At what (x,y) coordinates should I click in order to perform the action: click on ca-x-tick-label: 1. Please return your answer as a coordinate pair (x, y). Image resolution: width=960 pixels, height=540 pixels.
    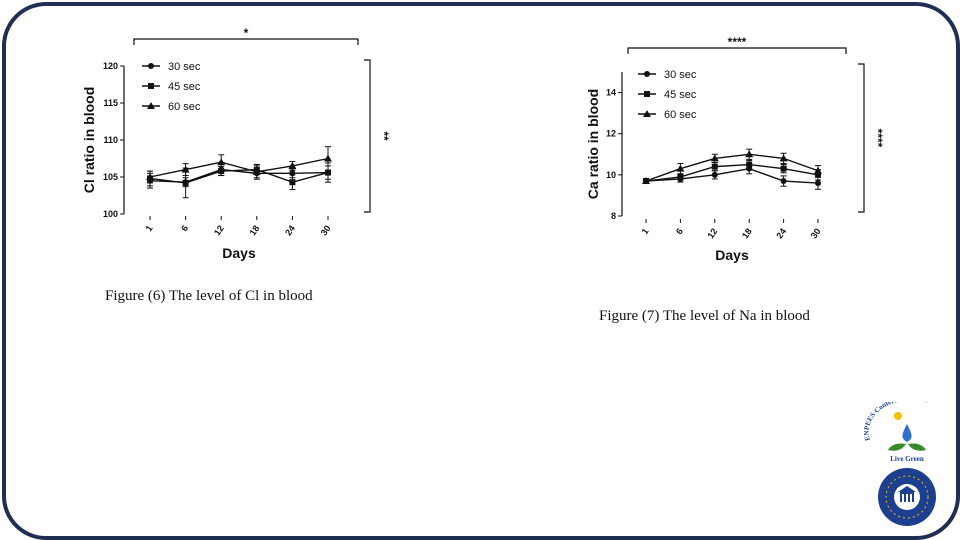
    Looking at the image, I should click on (645, 231).